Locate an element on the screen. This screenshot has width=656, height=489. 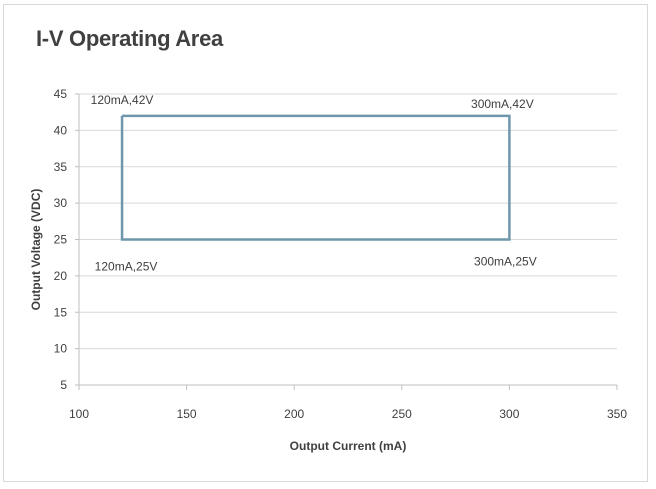
y-tick-label: 5 is located at coordinates (63, 385).